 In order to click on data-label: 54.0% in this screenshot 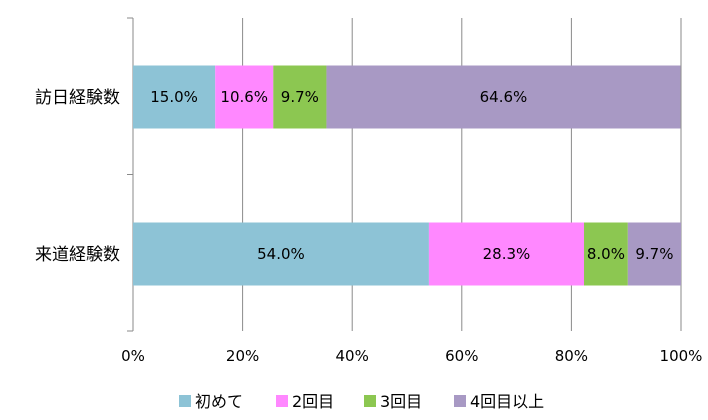, I will do `click(281, 254)`.